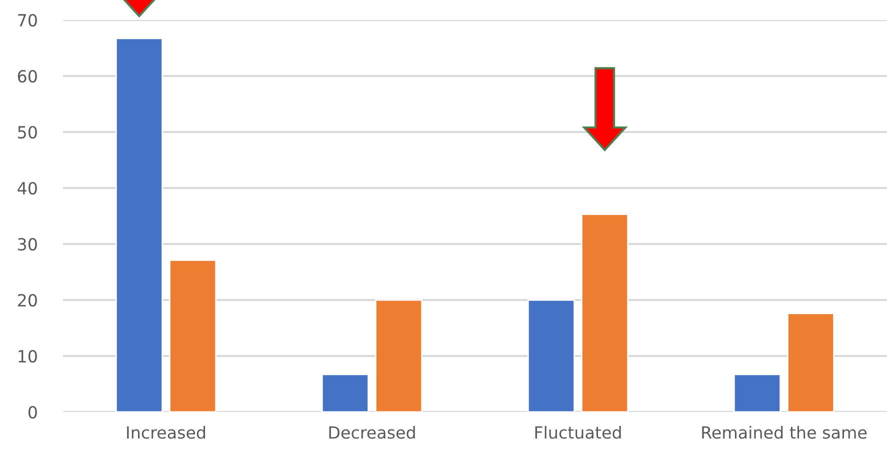 The height and width of the screenshot is (454, 887). Describe the element at coordinates (27, 244) in the screenshot. I see `y-tick-label: 30` at that location.